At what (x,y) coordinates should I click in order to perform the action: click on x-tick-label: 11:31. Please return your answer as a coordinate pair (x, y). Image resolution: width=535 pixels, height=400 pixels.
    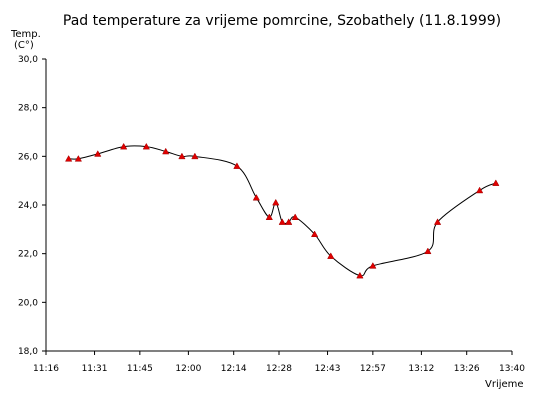
    Looking at the image, I should click on (95, 369).